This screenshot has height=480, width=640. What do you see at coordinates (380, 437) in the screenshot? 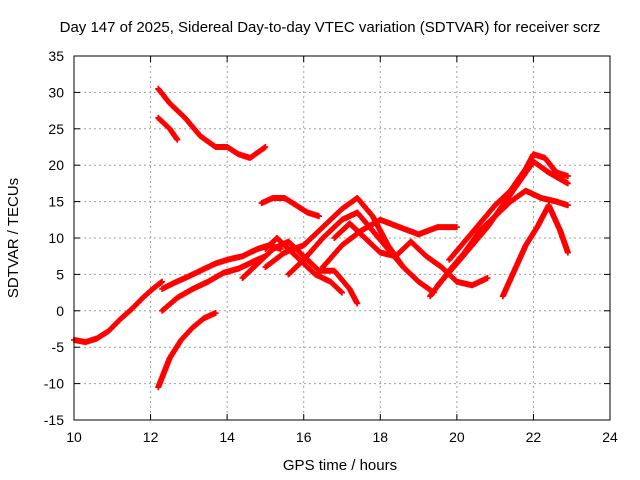
I see `x-tick-label: 18` at bounding box center [380, 437].